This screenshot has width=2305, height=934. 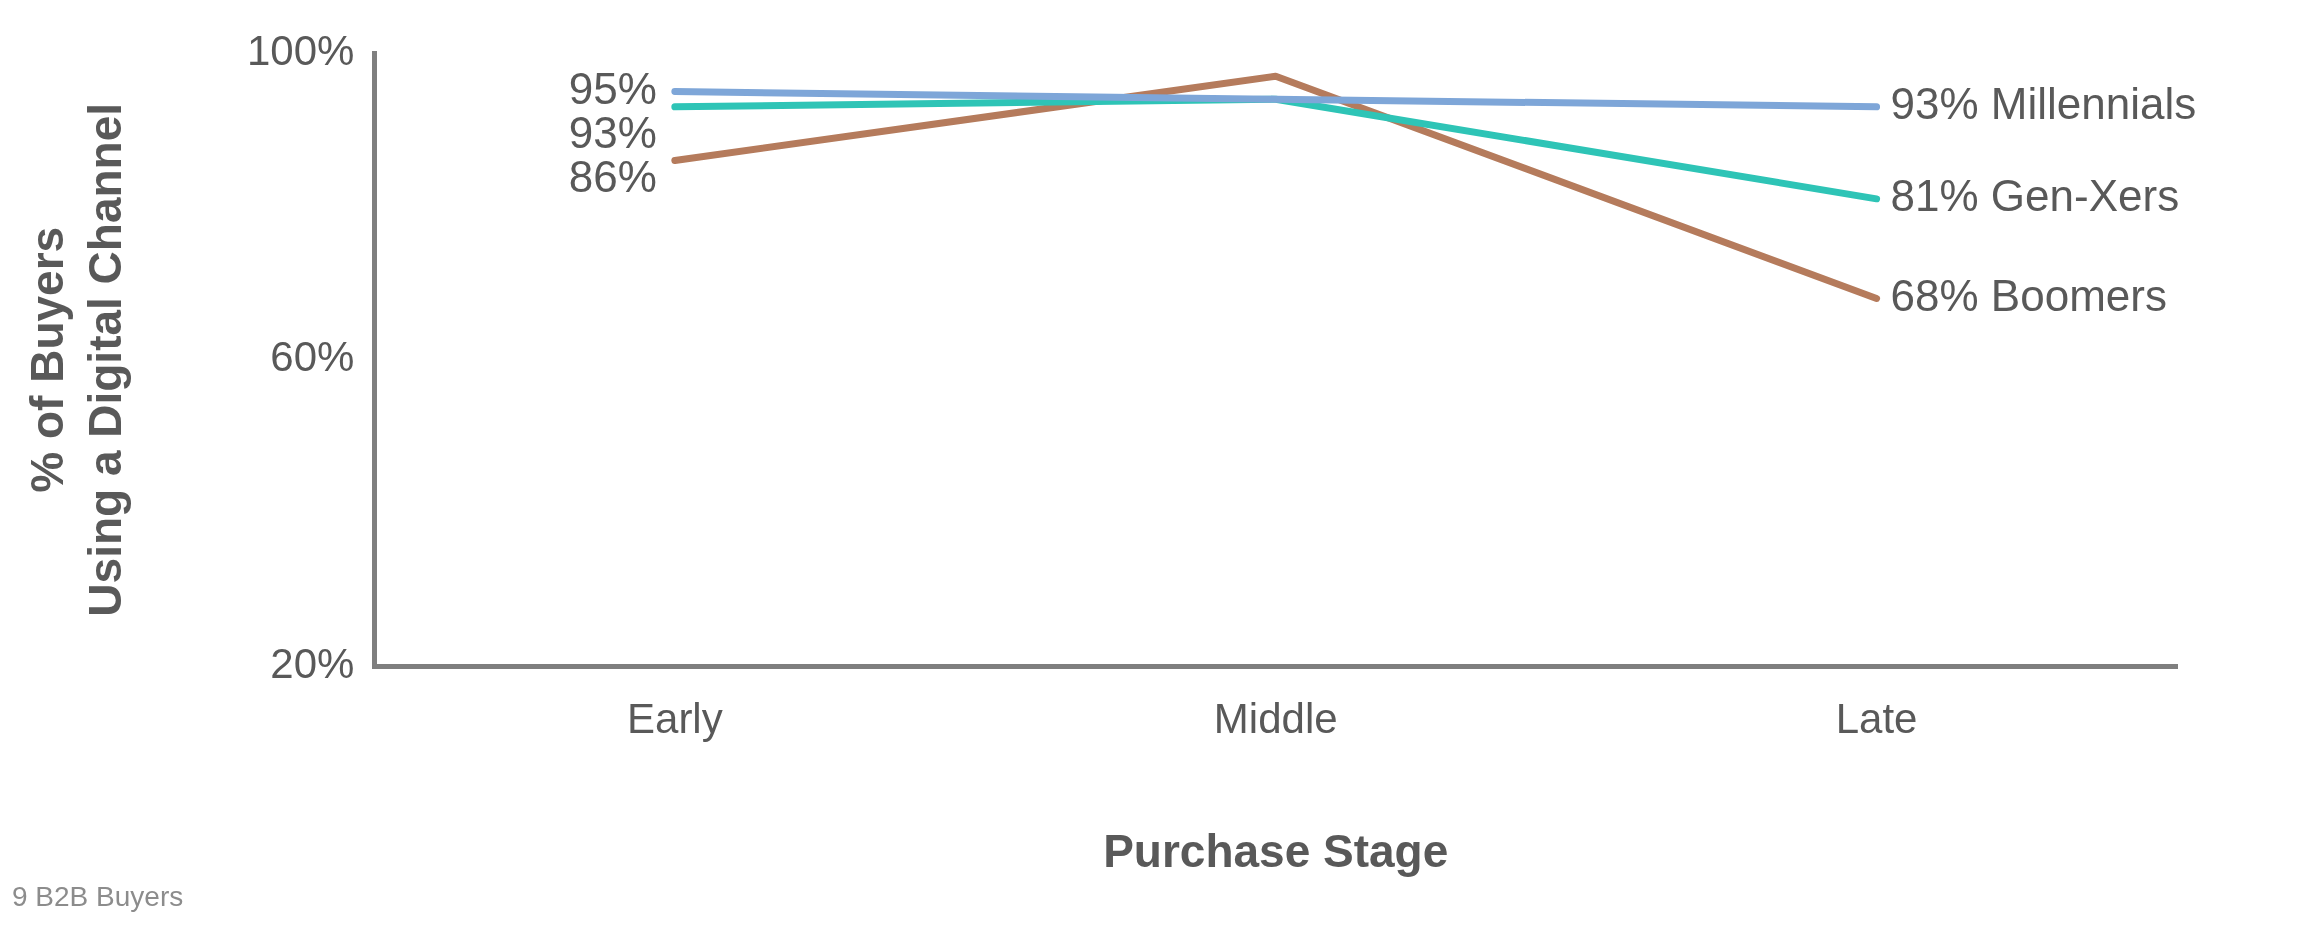 I want to click on x-axis-title: Purchase Stage, so click(x=1276, y=851).